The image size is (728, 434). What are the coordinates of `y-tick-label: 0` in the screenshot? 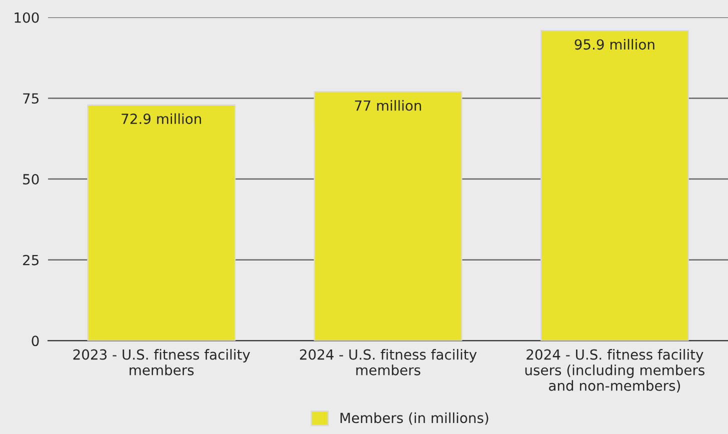 It's located at (35, 341).